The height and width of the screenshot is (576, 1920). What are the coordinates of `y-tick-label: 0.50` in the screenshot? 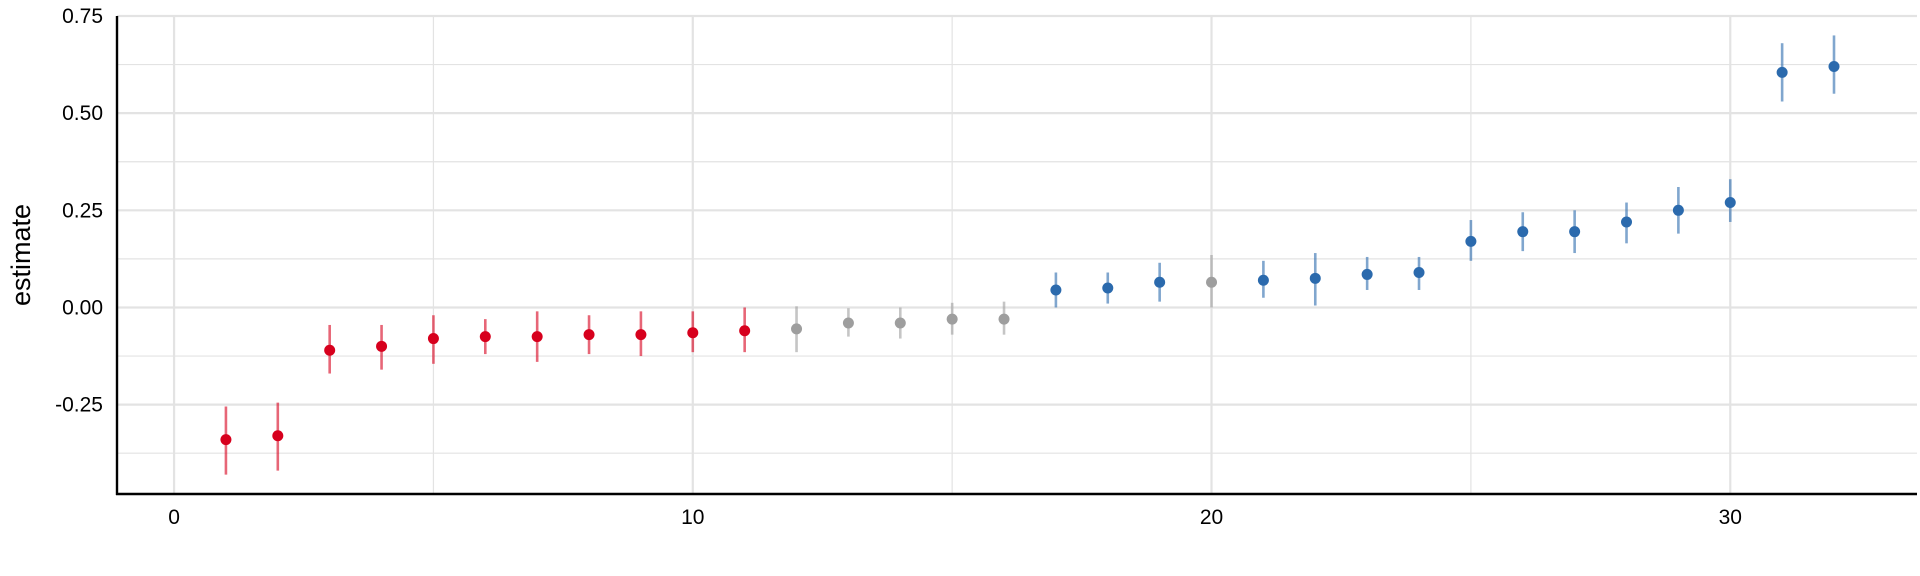 It's located at (82, 113).